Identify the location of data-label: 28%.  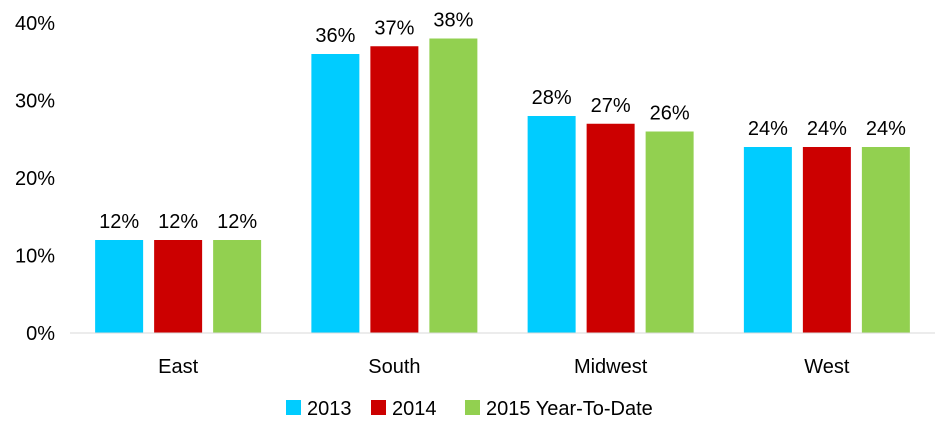
(552, 98).